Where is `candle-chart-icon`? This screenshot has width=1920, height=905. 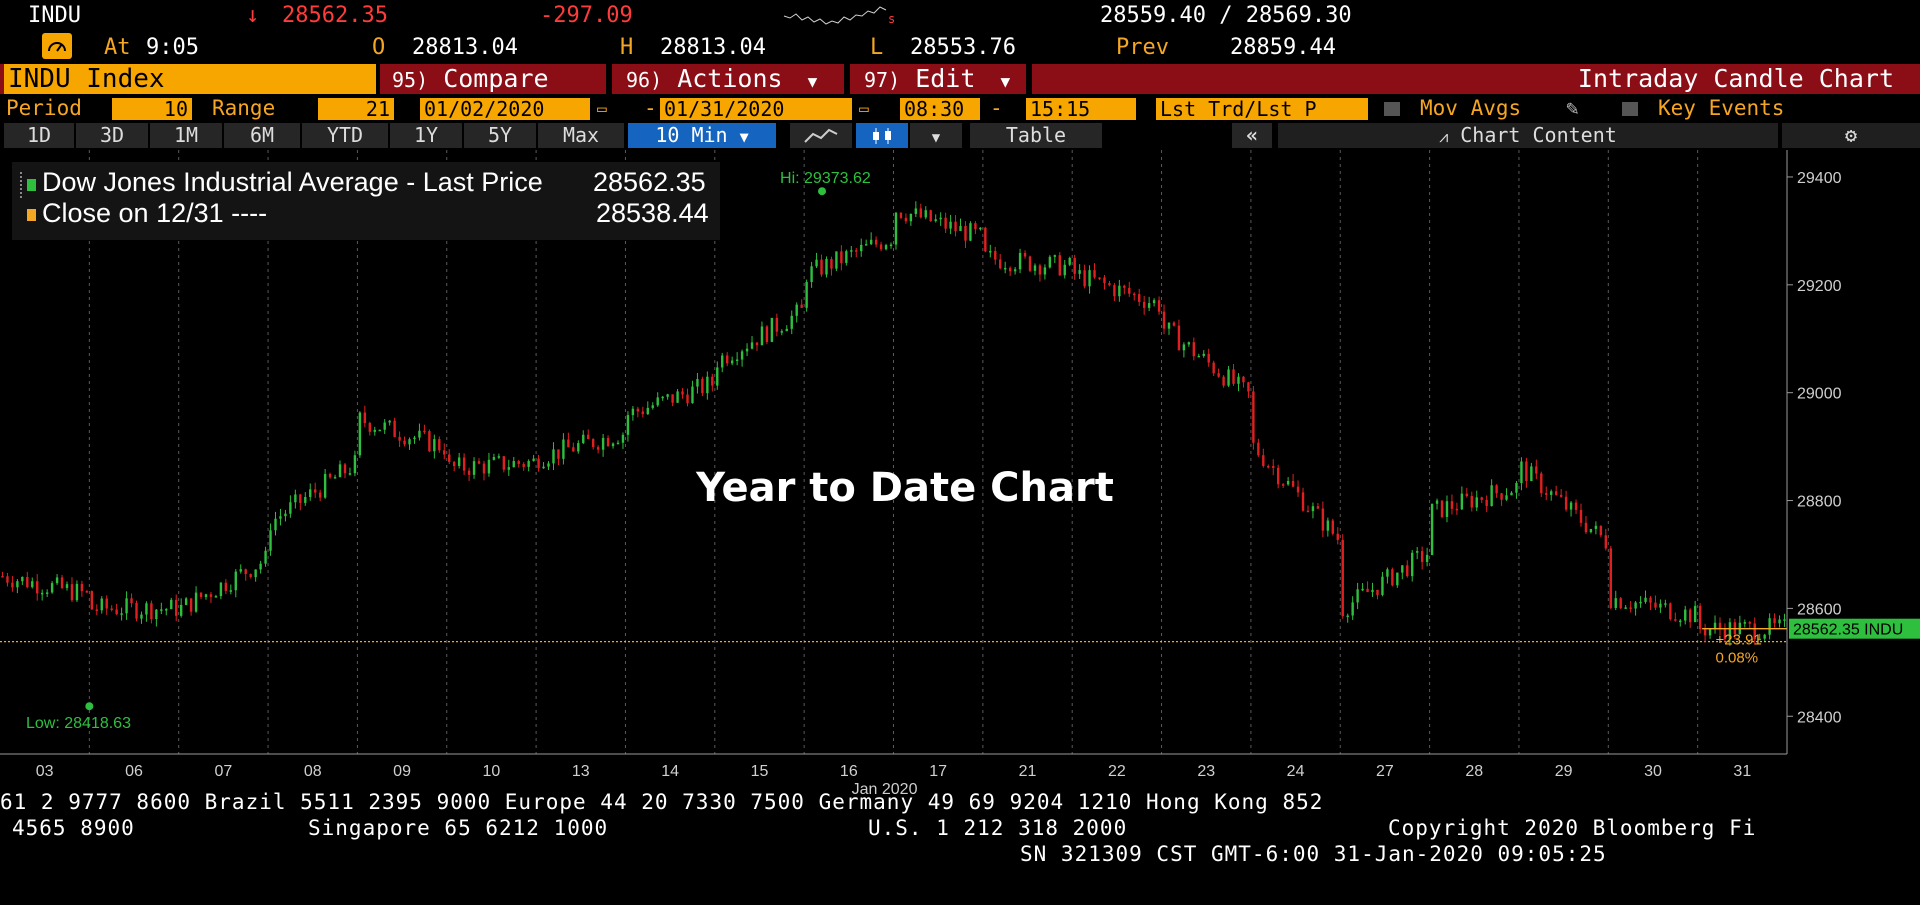
candle-chart-icon is located at coordinates (882, 135).